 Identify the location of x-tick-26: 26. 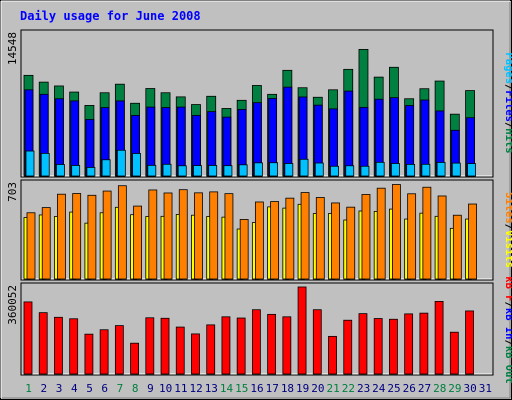
(409, 388).